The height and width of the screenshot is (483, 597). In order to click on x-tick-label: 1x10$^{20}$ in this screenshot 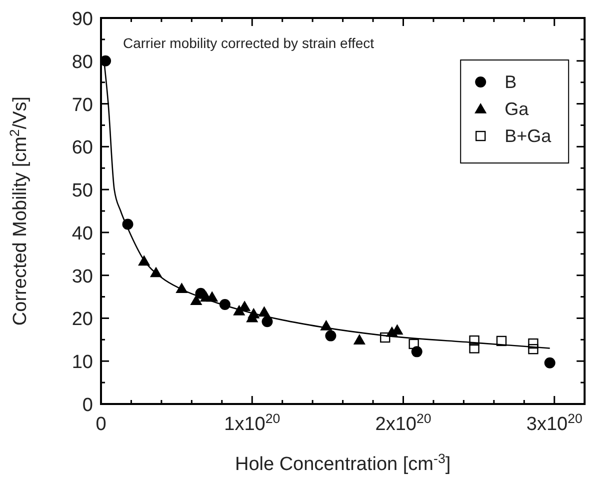, I will do `click(252, 422)`.